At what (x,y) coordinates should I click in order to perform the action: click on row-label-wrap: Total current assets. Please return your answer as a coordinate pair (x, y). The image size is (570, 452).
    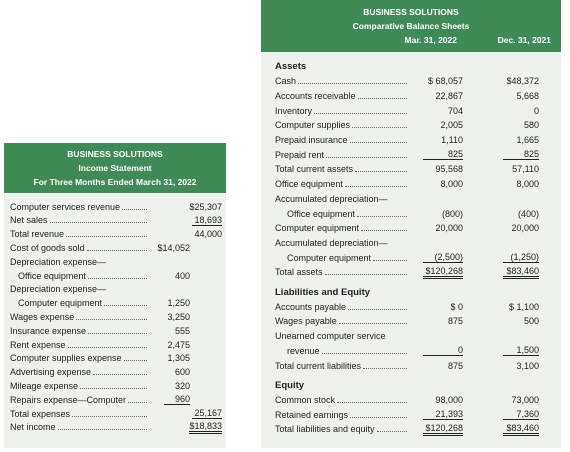
    Looking at the image, I should click on (342, 169).